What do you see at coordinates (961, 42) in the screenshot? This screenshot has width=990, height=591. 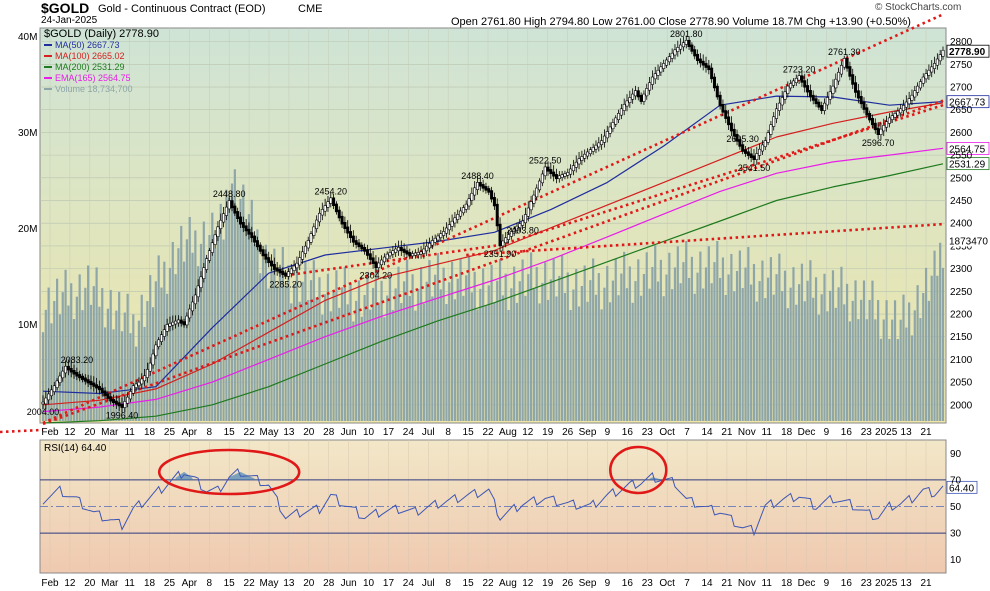 I see `price-tick-label: 2800` at bounding box center [961, 42].